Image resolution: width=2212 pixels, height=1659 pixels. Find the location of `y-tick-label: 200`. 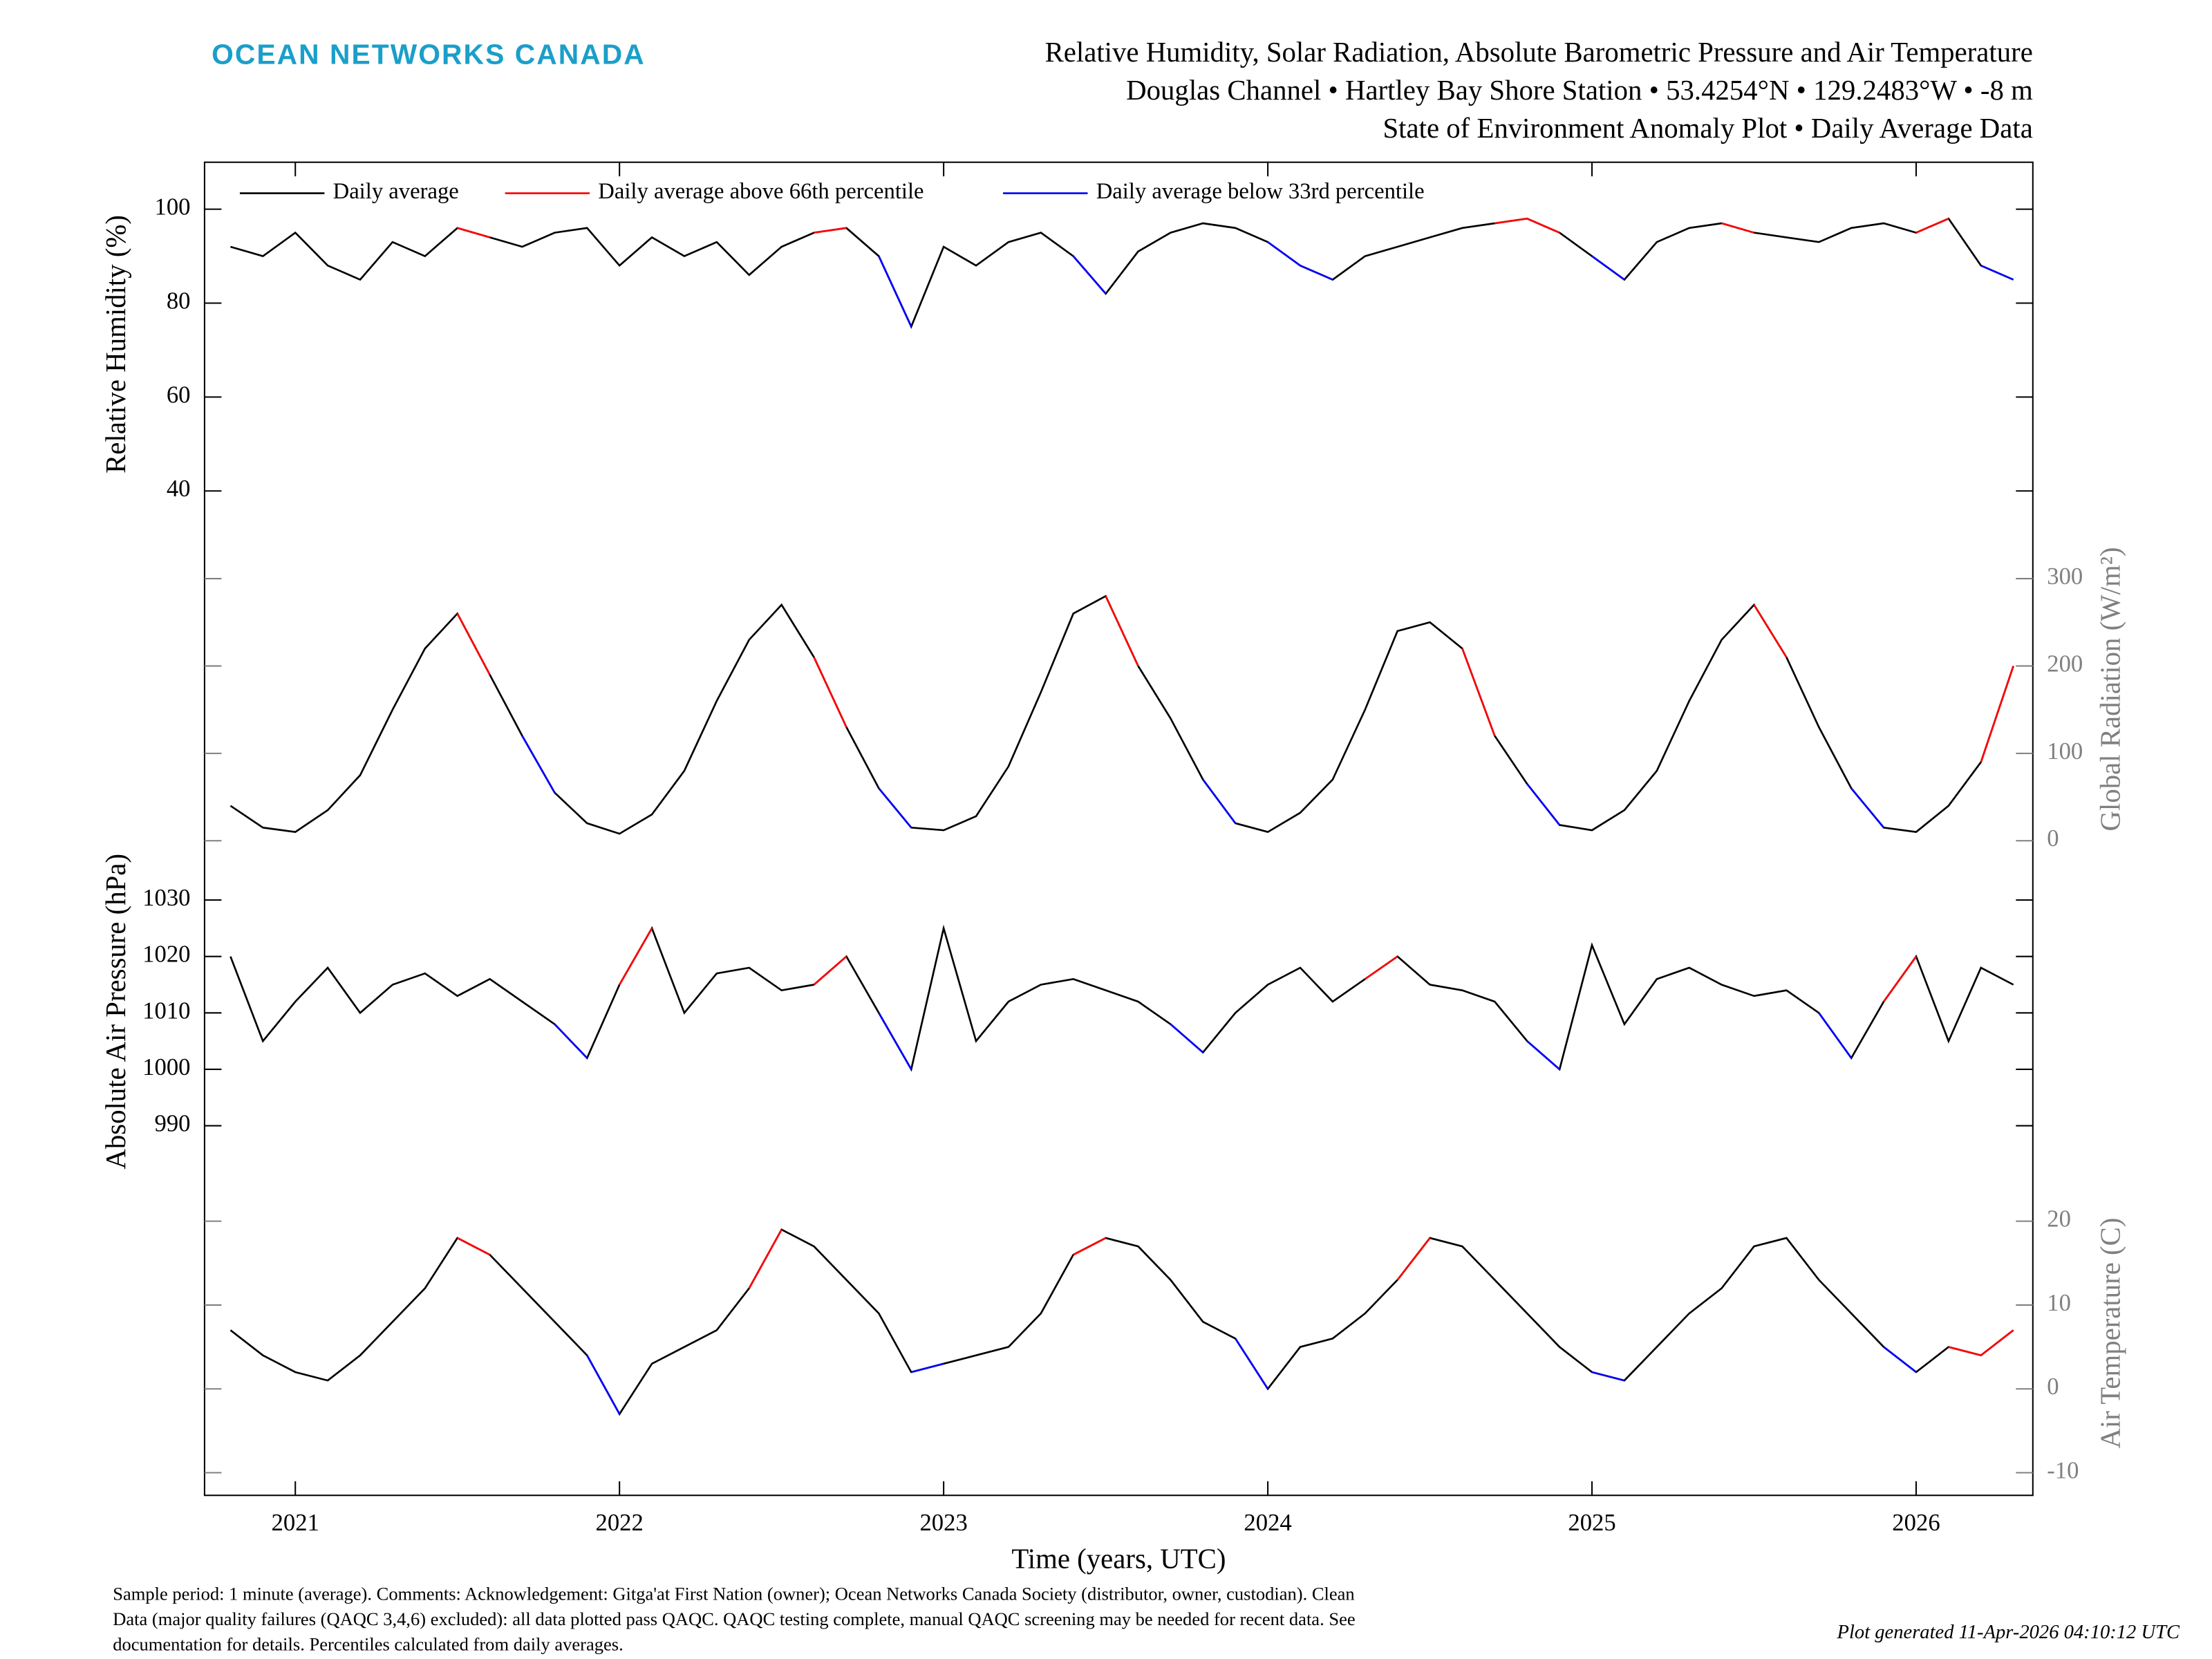

y-tick-label: 200 is located at coordinates (2065, 663).